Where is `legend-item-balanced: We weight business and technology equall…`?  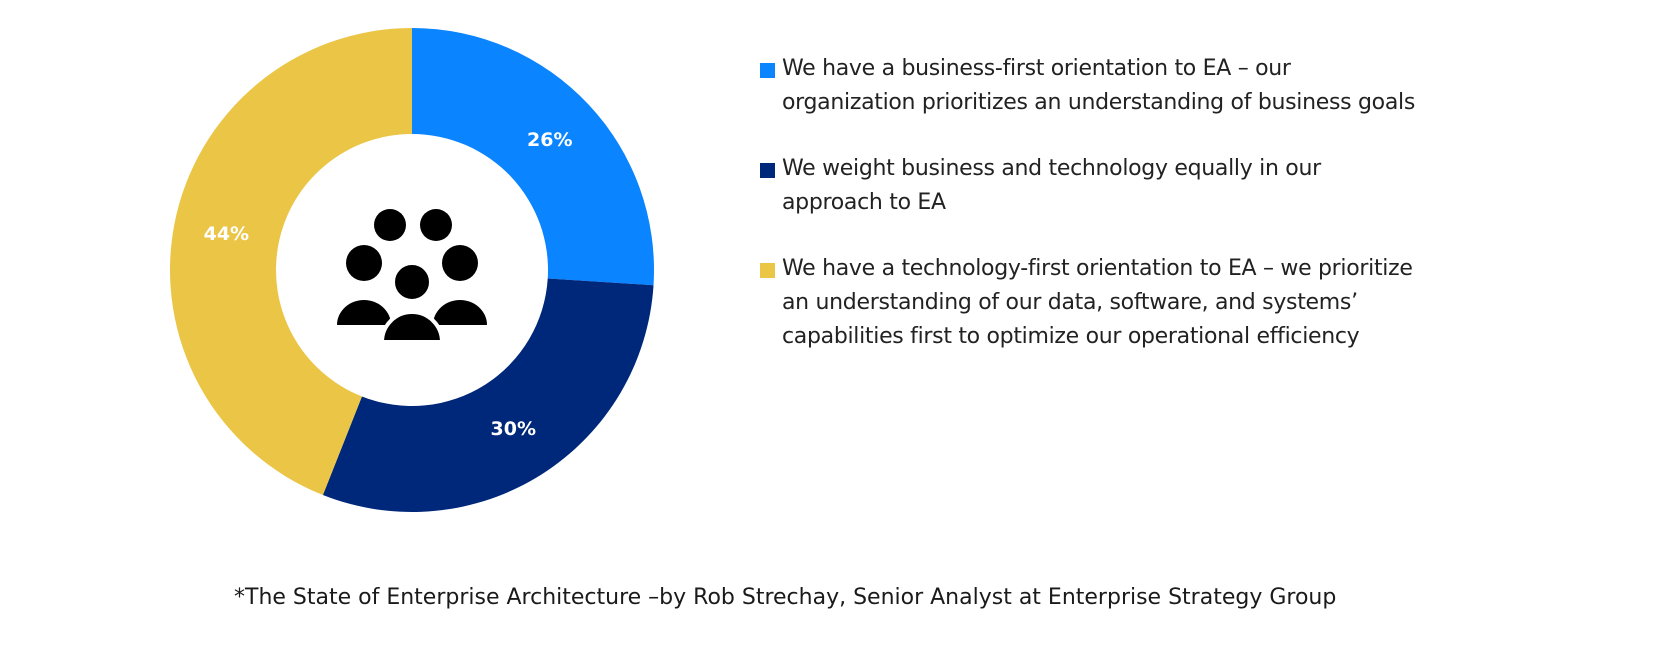
legend-item-balanced: We weight business and technology equall… is located at coordinates (1120, 186).